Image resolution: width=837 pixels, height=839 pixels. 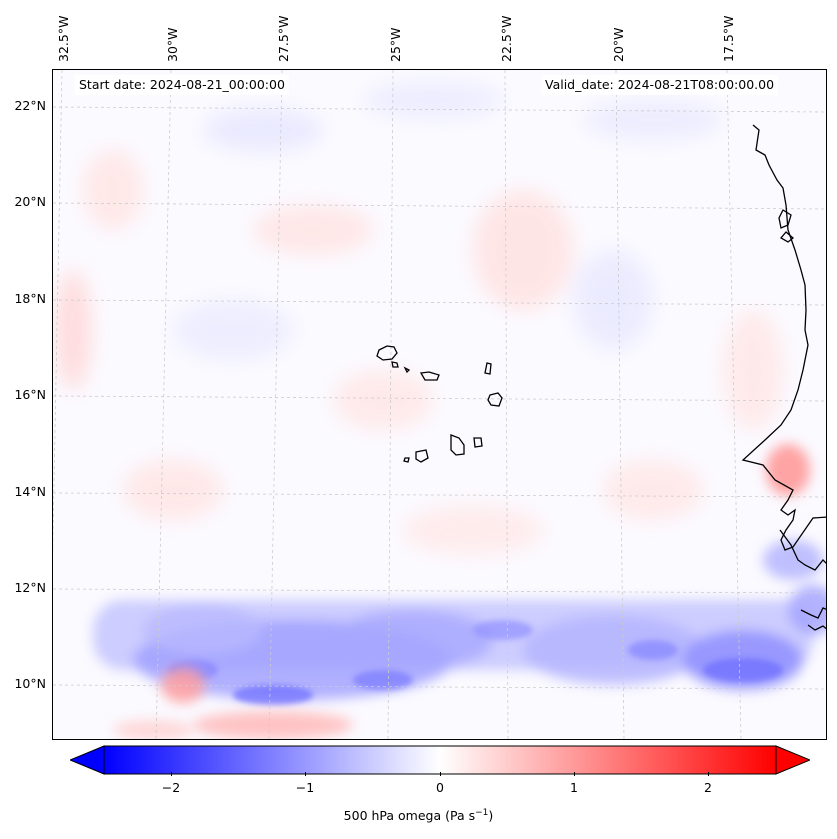 What do you see at coordinates (792, 760) in the screenshot?
I see `colorbar-max-extend` at bounding box center [792, 760].